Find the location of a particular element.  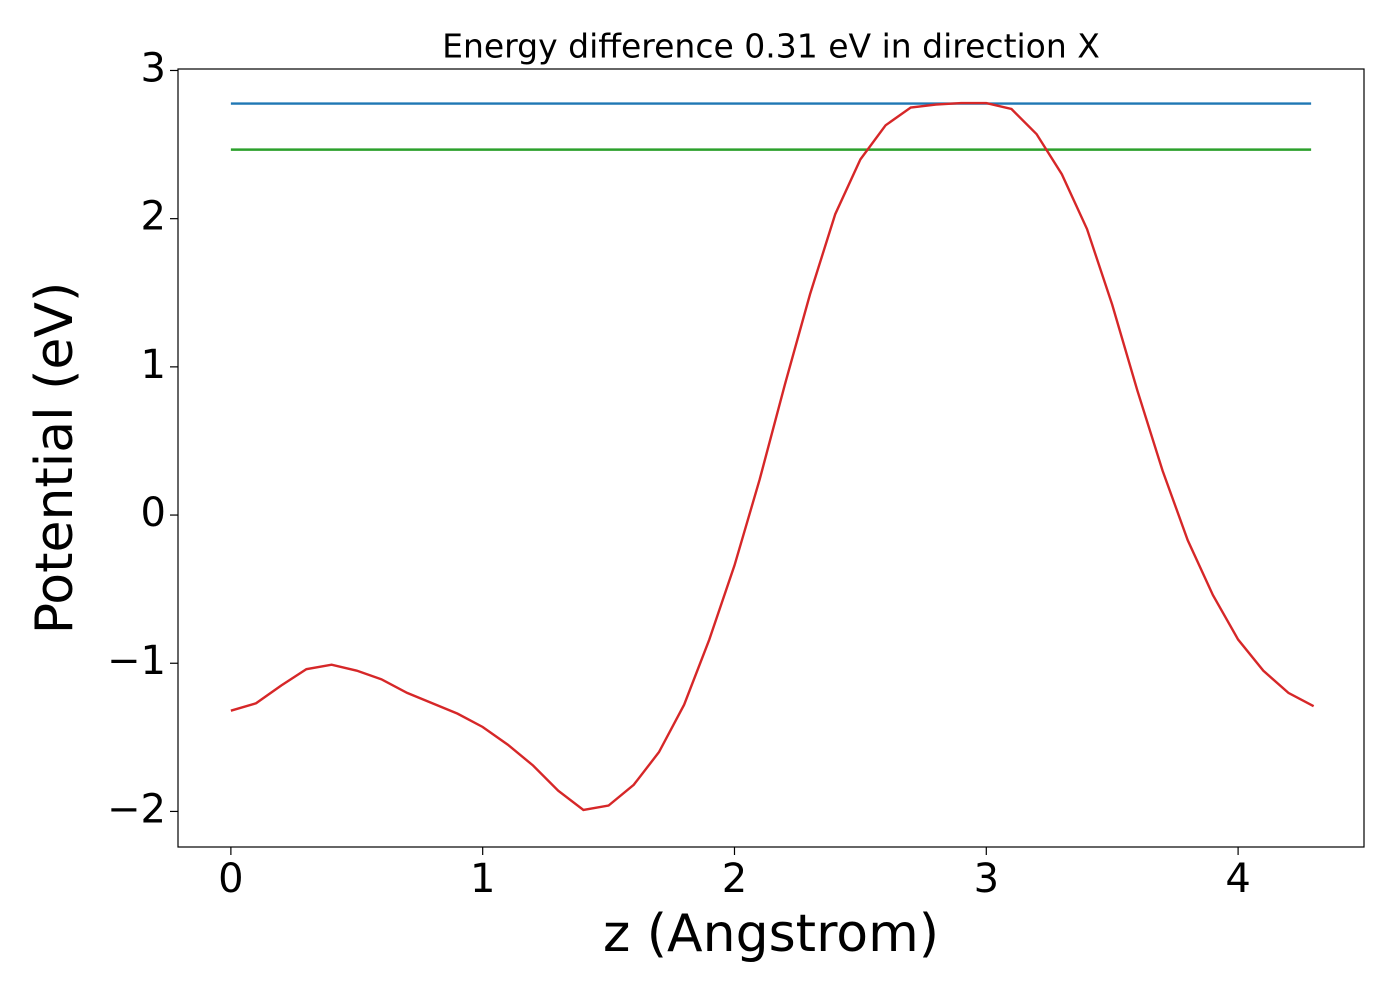

x-tick-label: 4 is located at coordinates (1237, 879).